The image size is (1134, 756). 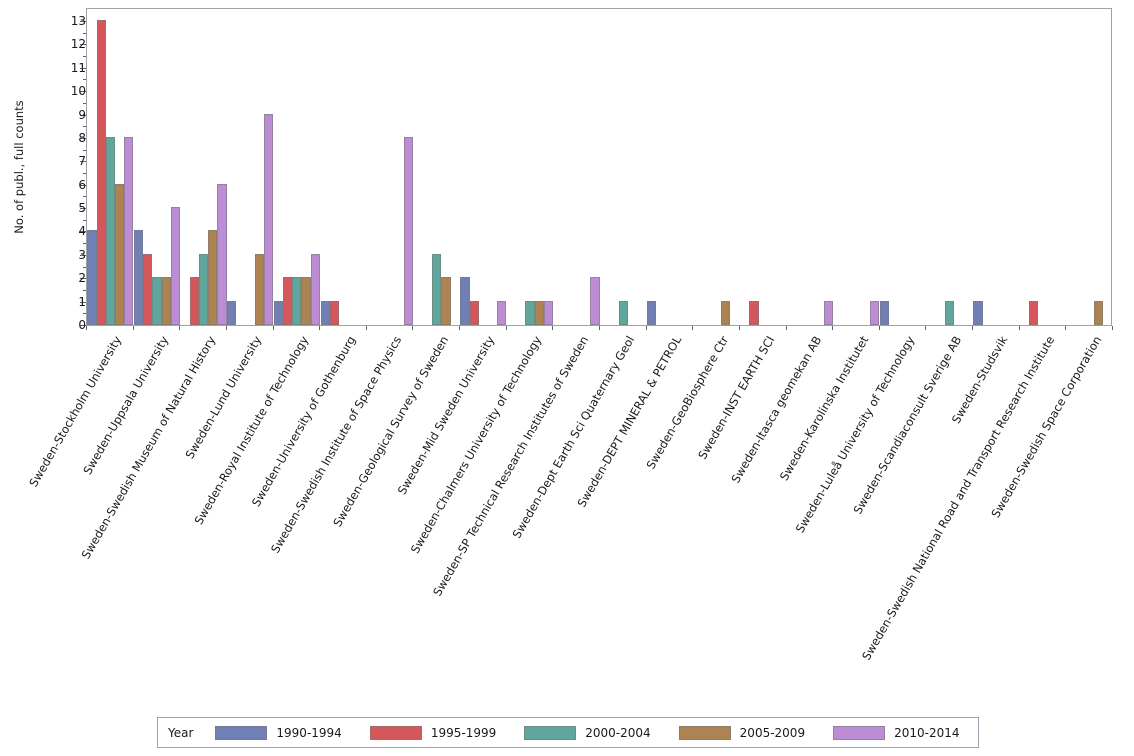 I want to click on legend-item: 2010-2014, so click(x=896, y=732).